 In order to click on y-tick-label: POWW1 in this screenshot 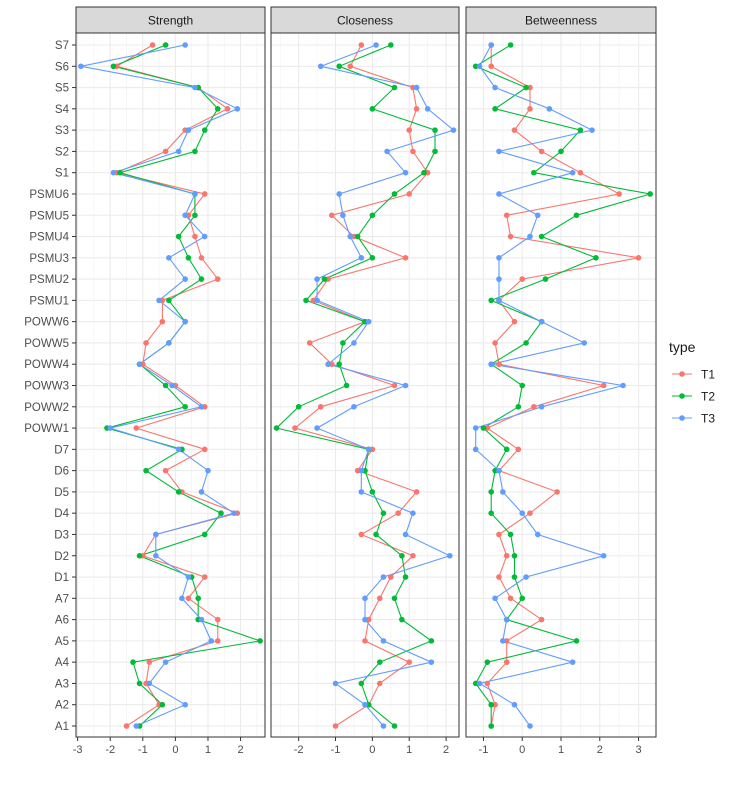, I will do `click(46, 429)`.